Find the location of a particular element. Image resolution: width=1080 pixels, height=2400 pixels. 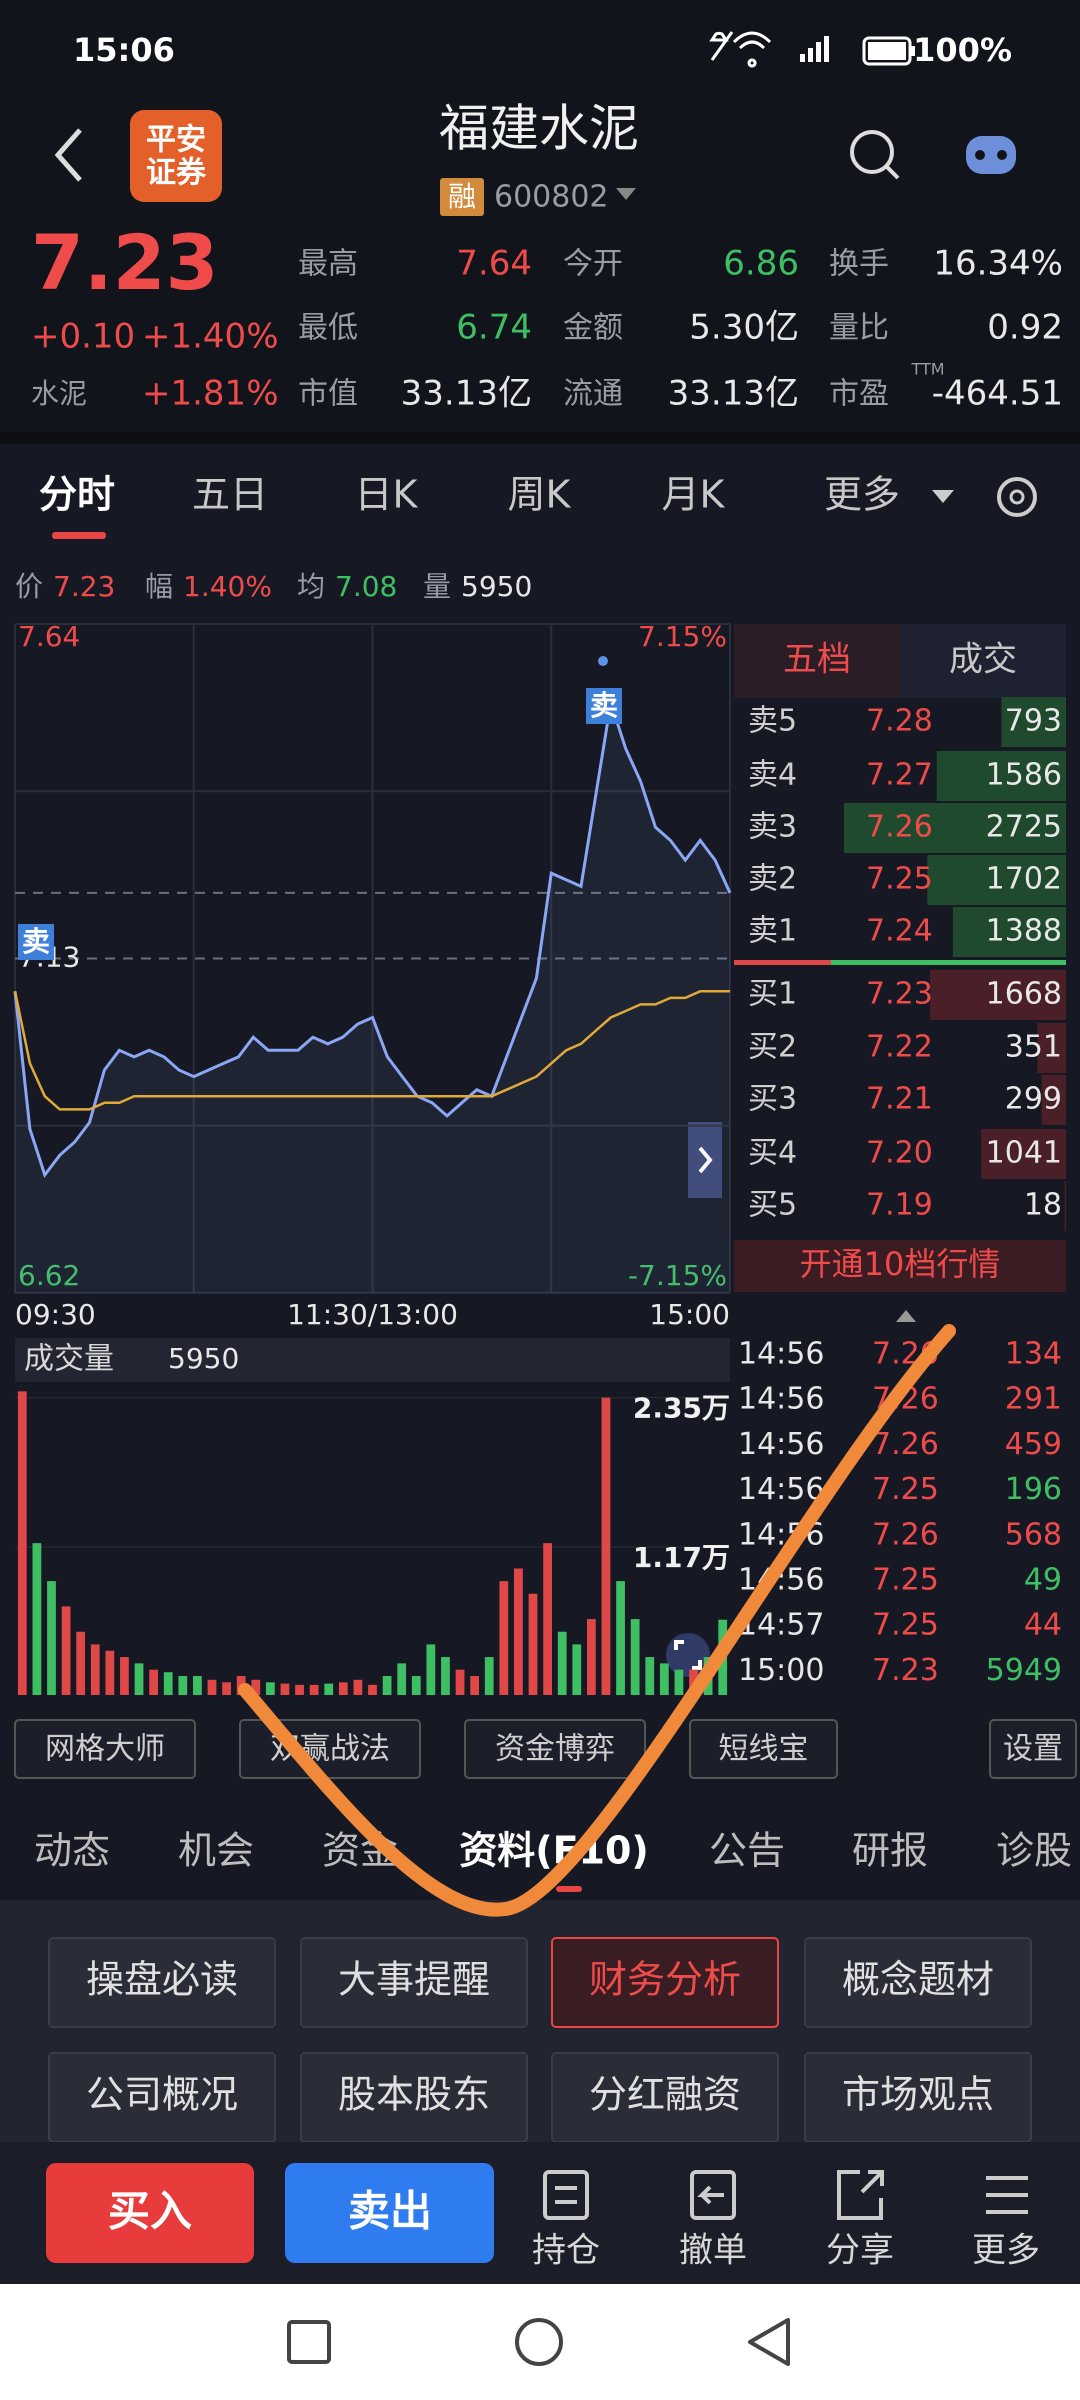

stat-label: 最高 is located at coordinates (328, 264).